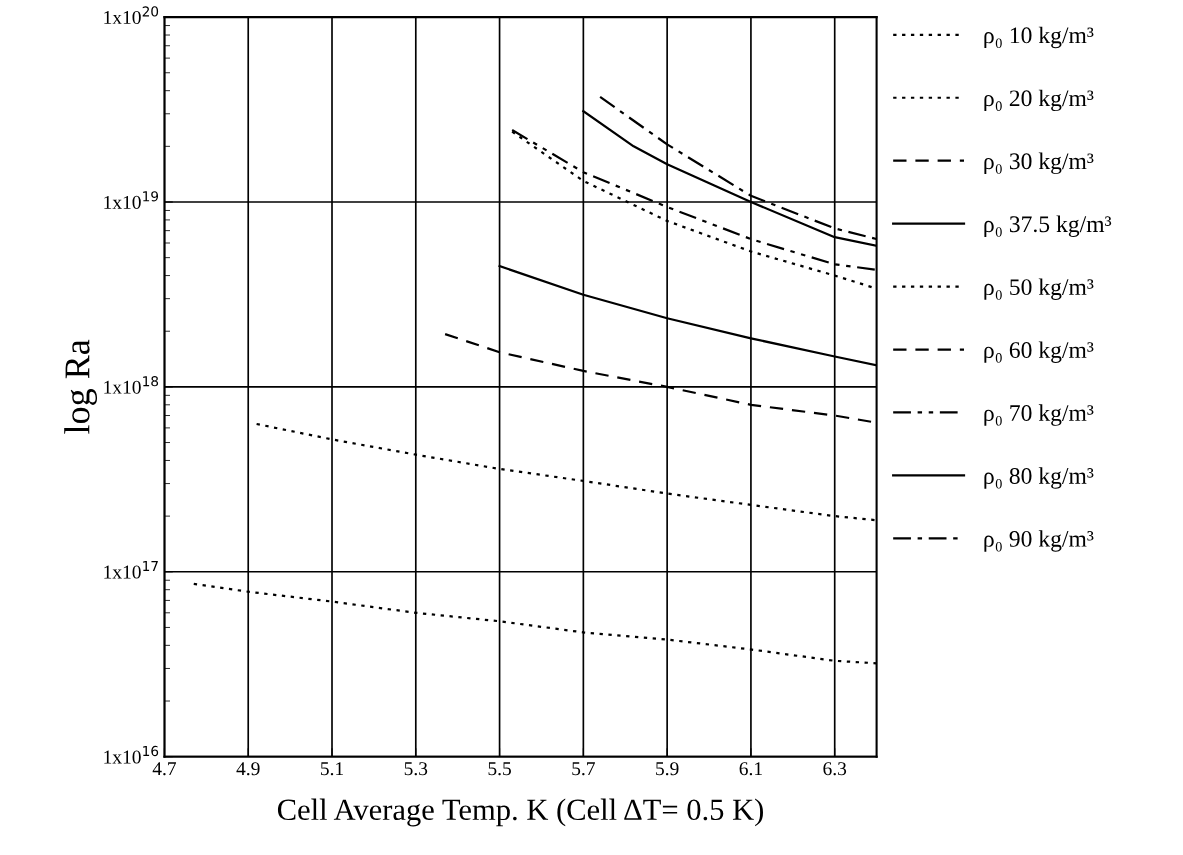 This screenshot has height=855, width=1183. Describe the element at coordinates (1039, 289) in the screenshot. I see `legend-label: ρ₀ 50 kg/m³` at that location.